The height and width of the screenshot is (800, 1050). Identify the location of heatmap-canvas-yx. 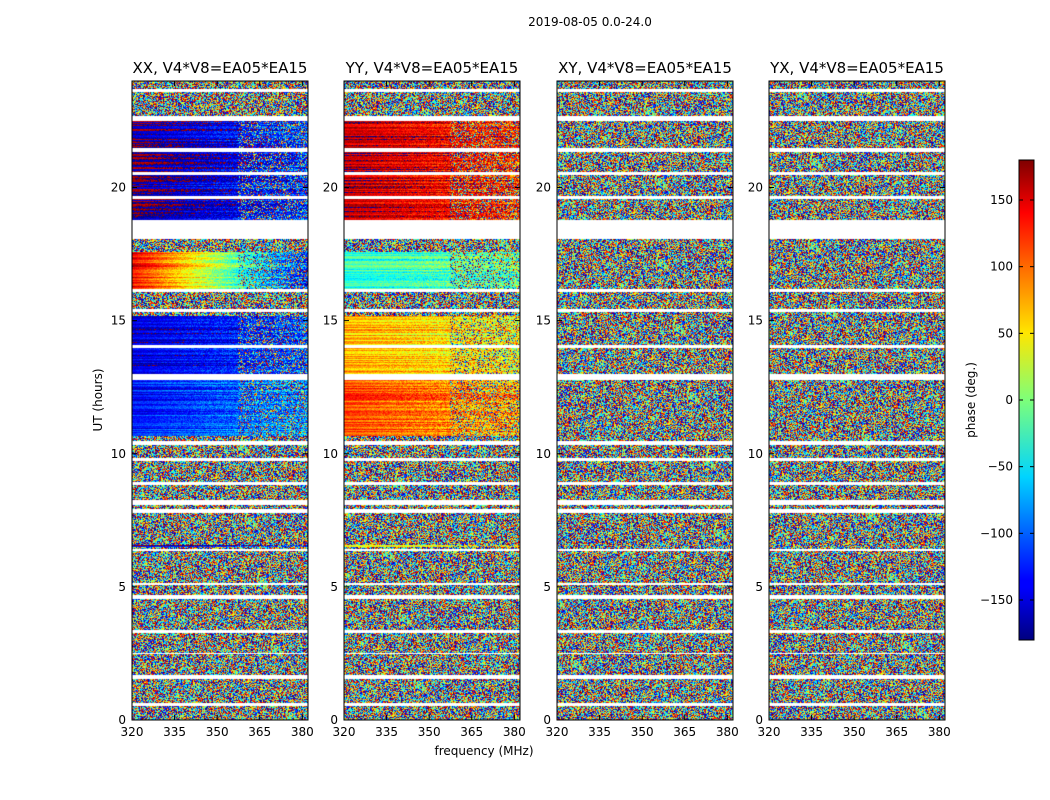
(857, 400).